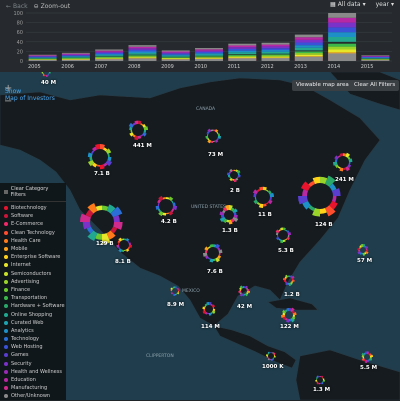 Image resolution: width=400 pixels, height=401 pixels. I want to click on viewable-map-area-button: Viewable map area, so click(322, 85).